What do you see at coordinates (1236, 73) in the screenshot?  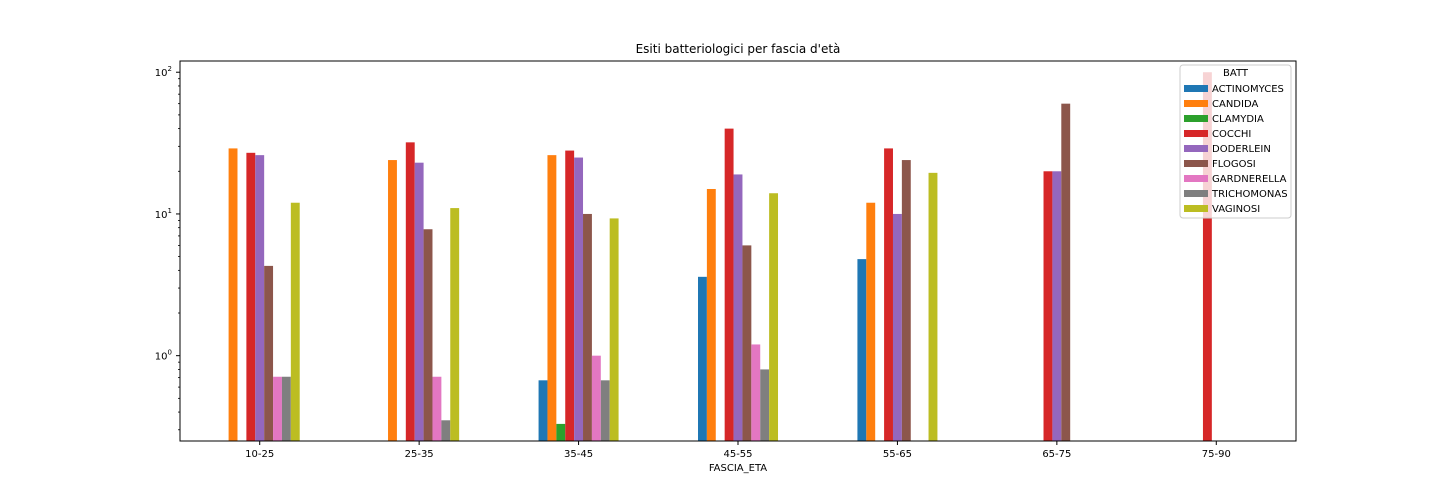 I see `legend-title: BATT` at bounding box center [1236, 73].